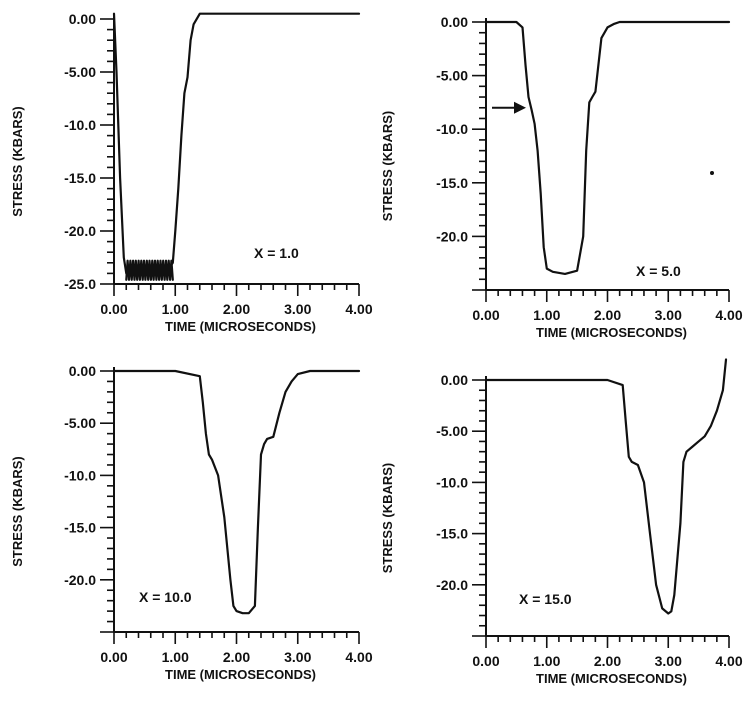  Describe the element at coordinates (712, 173) in the screenshot. I see `stray-dot` at that location.